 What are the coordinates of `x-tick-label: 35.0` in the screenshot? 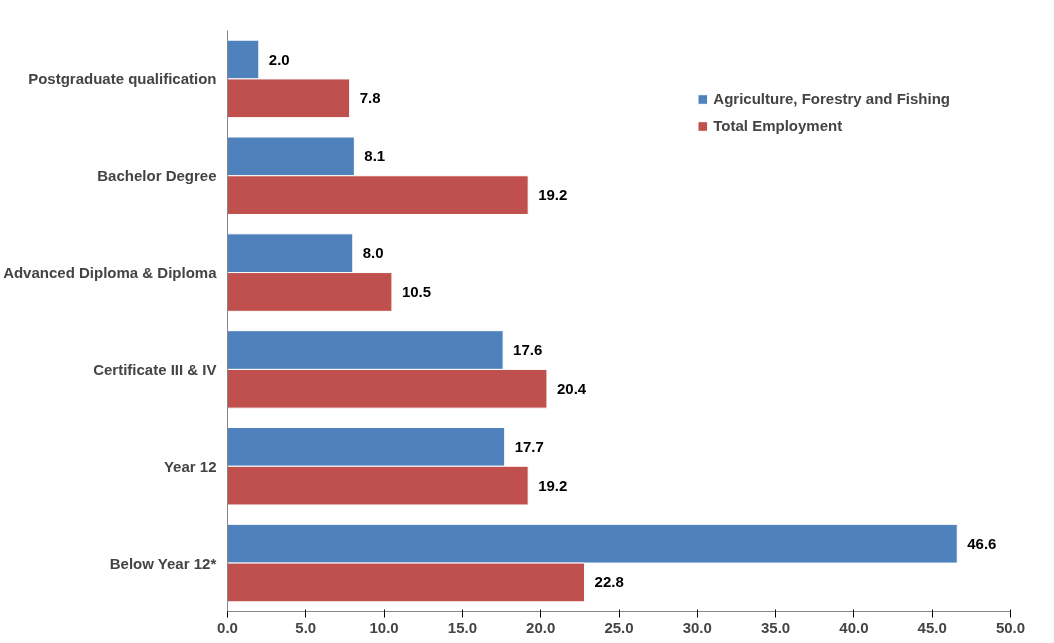 It's located at (776, 627).